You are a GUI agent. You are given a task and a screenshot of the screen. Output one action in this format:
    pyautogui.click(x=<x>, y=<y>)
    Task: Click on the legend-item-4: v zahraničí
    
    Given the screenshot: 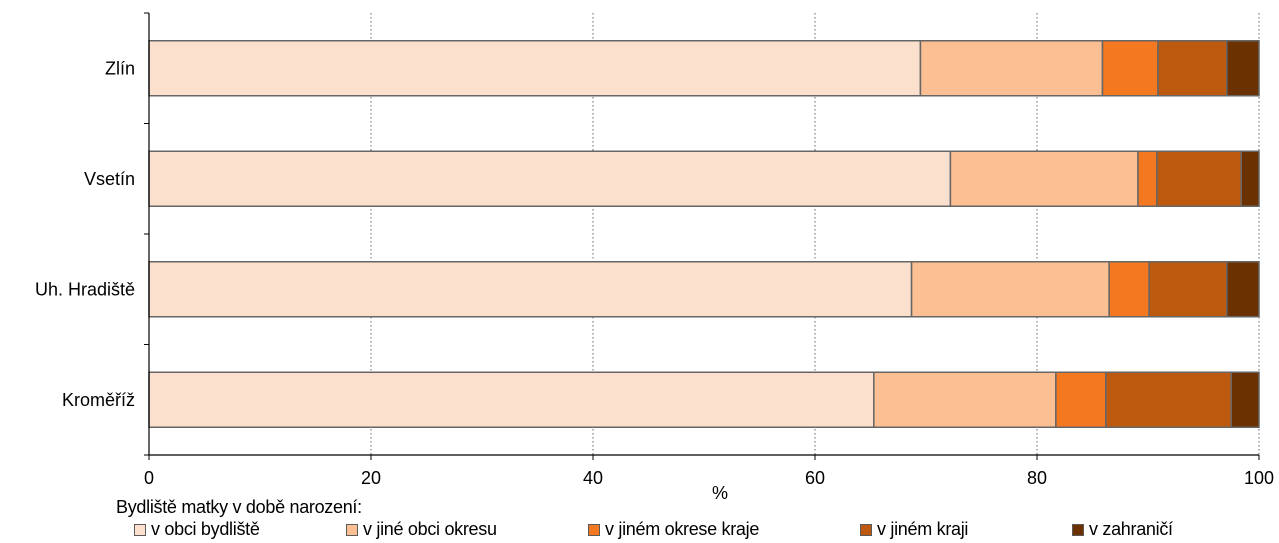 What is the action you would take?
    pyautogui.click(x=1122, y=529)
    